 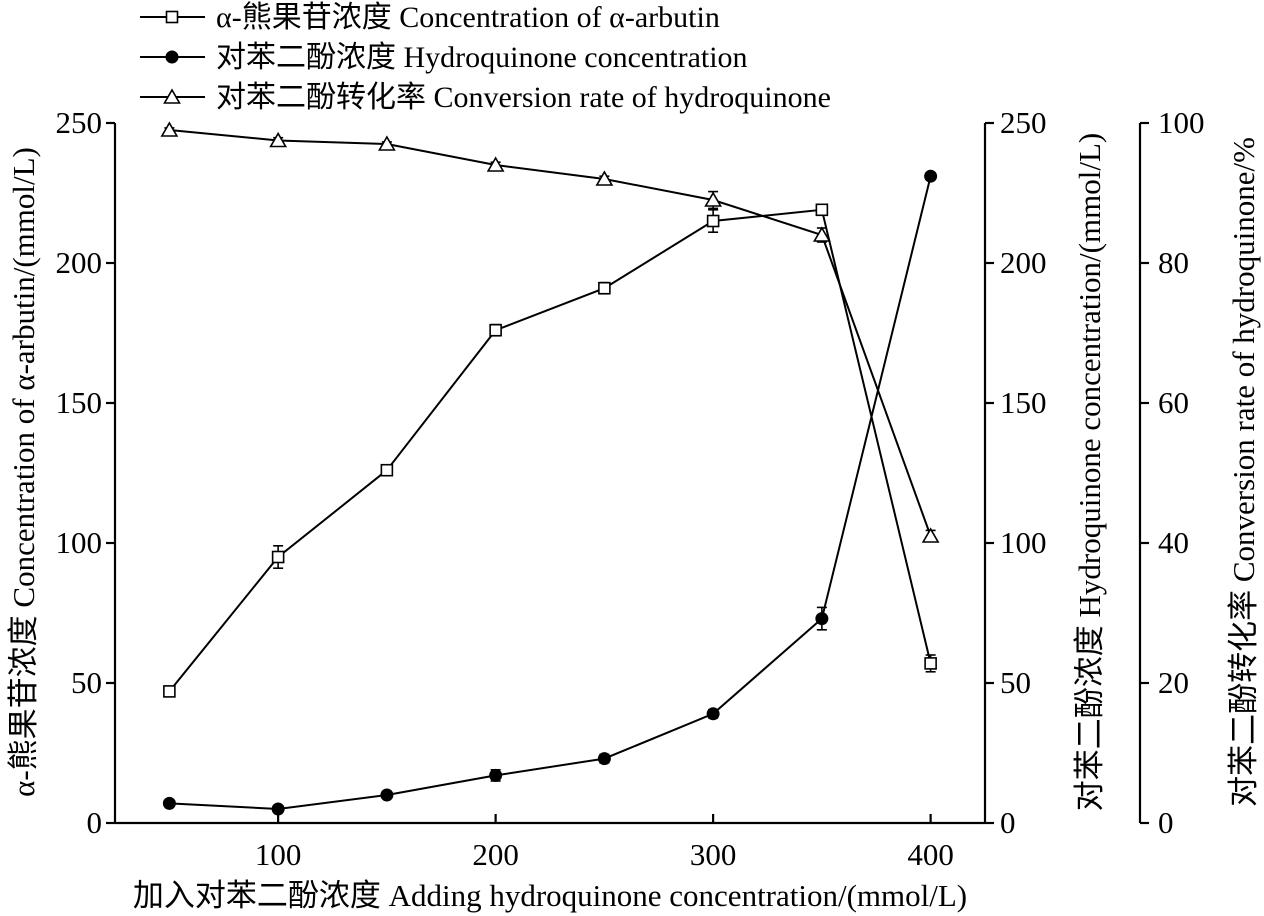 I want to click on x-tick-label: 400, so click(x=930, y=854).